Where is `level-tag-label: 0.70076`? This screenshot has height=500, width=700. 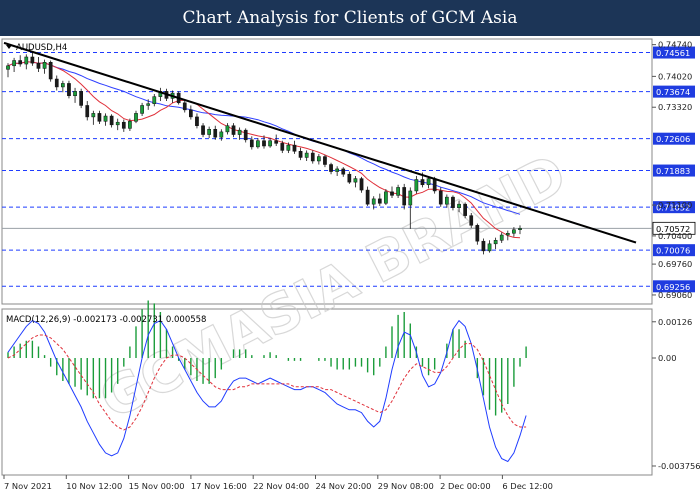
level-tag-label: 0.70076 is located at coordinates (673, 251).